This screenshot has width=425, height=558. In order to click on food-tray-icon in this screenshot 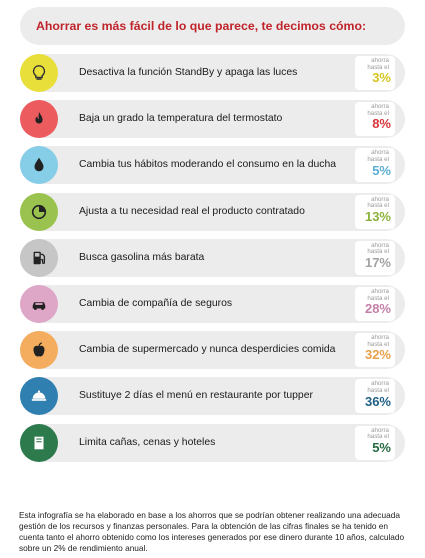, I will do `click(39, 396)`.